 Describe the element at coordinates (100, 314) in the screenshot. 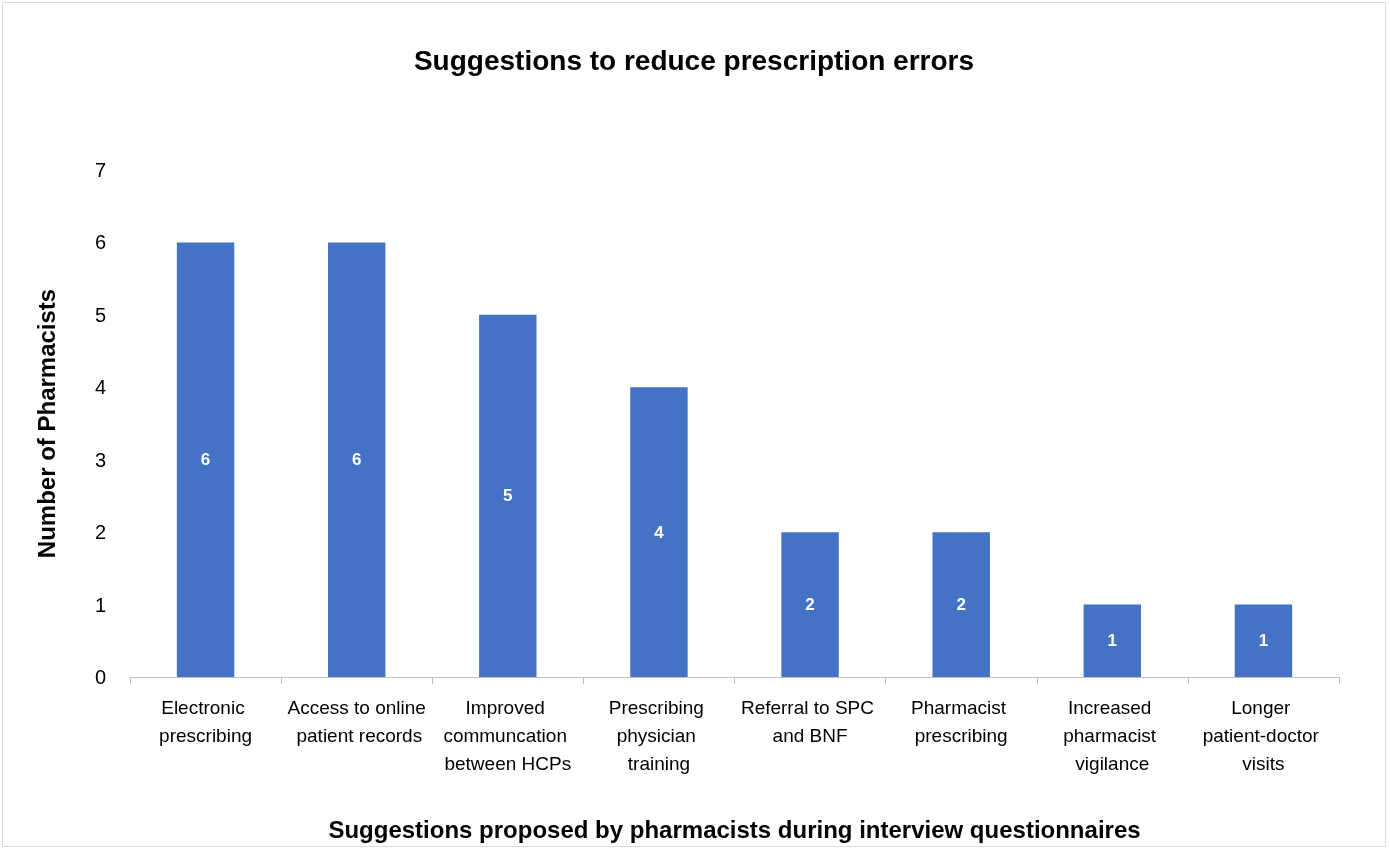

I see `y-tick-label: 5` at that location.